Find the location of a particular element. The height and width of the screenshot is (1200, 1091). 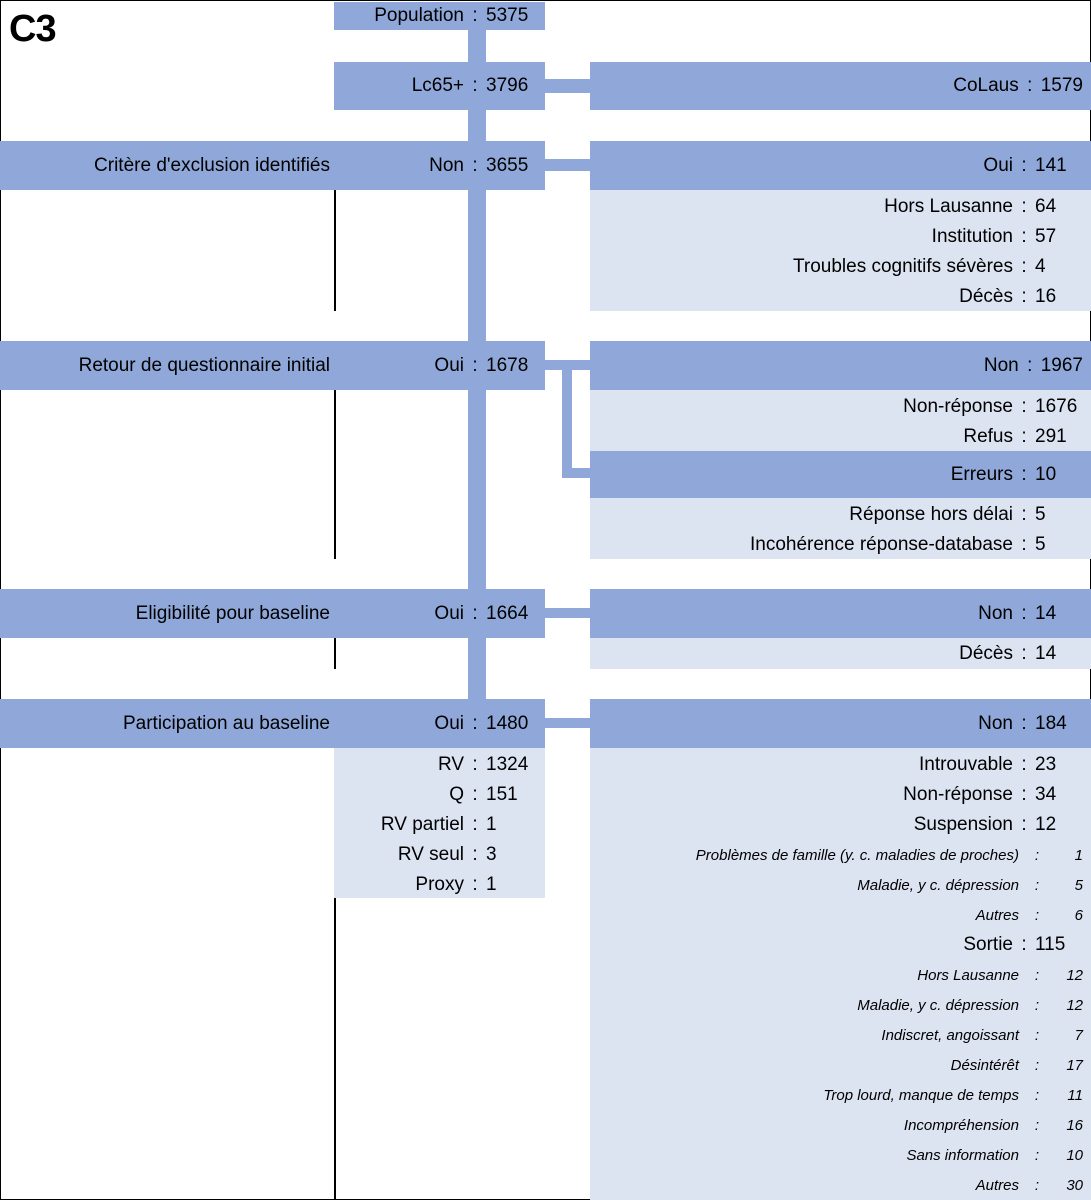

questionnaire-no-value: 1967 is located at coordinates (1061, 365).